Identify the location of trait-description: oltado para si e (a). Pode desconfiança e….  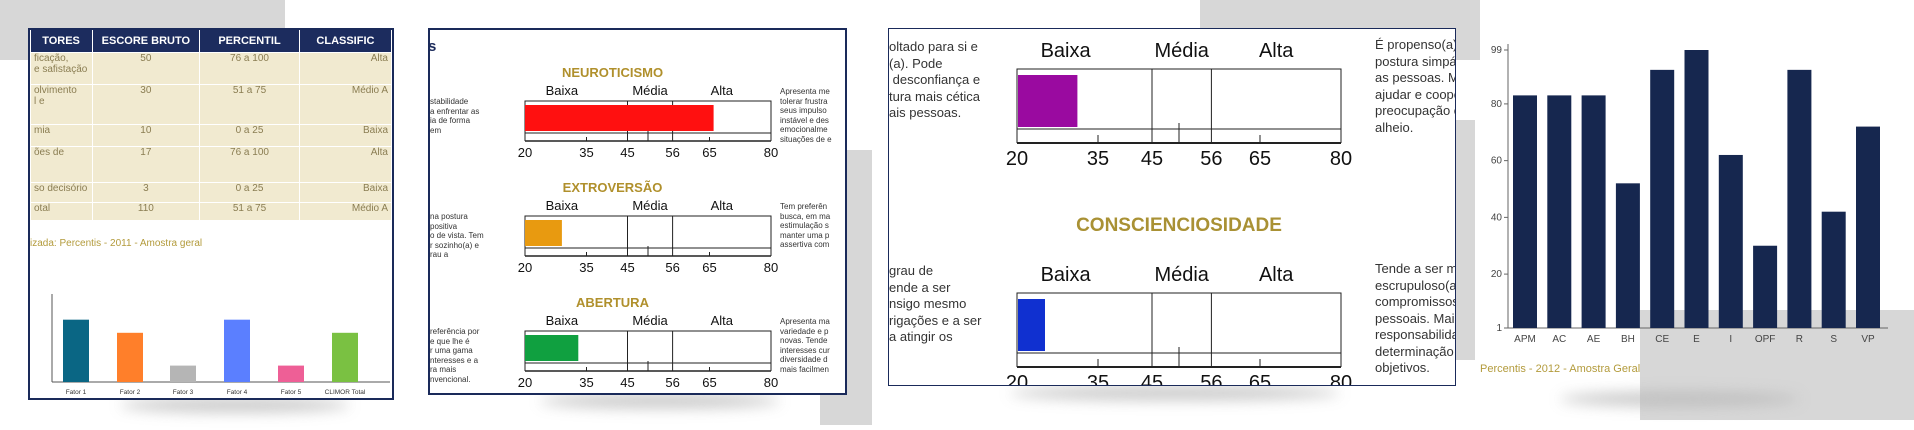
(935, 79).